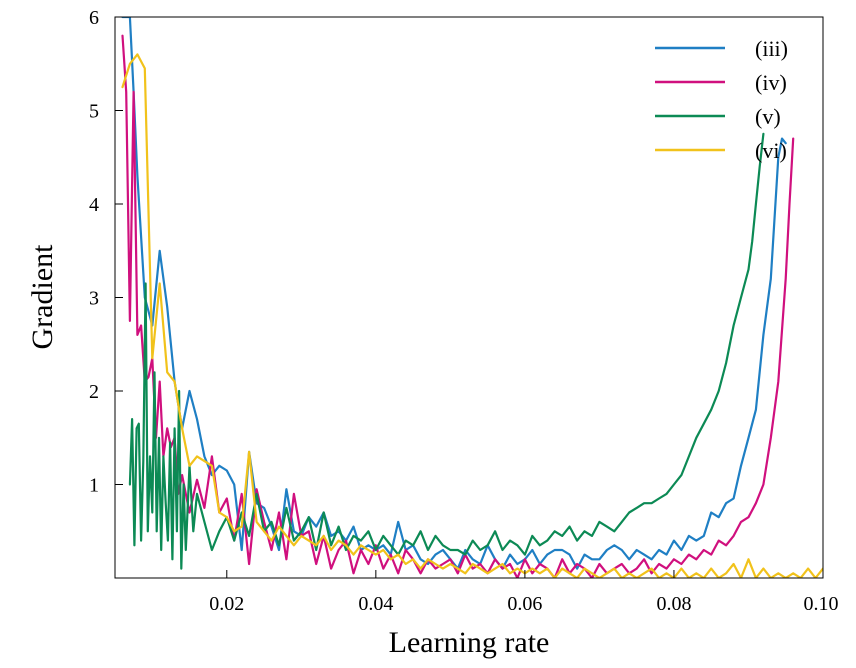 This screenshot has height=668, width=856. Describe the element at coordinates (768, 116) in the screenshot. I see `legend-label: (v)` at that location.